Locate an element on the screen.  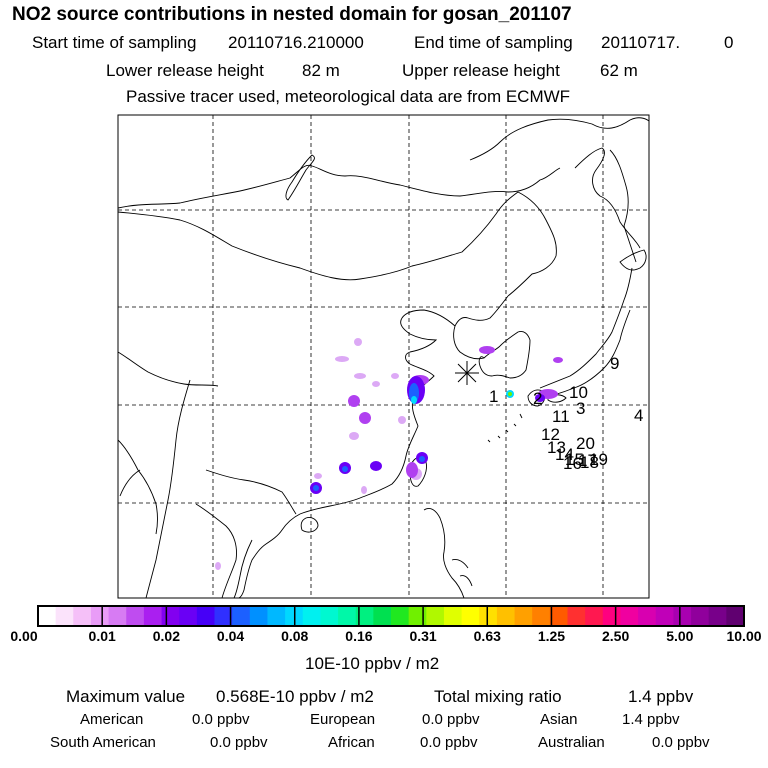
end-time-value: 20110717. is located at coordinates (641, 42).